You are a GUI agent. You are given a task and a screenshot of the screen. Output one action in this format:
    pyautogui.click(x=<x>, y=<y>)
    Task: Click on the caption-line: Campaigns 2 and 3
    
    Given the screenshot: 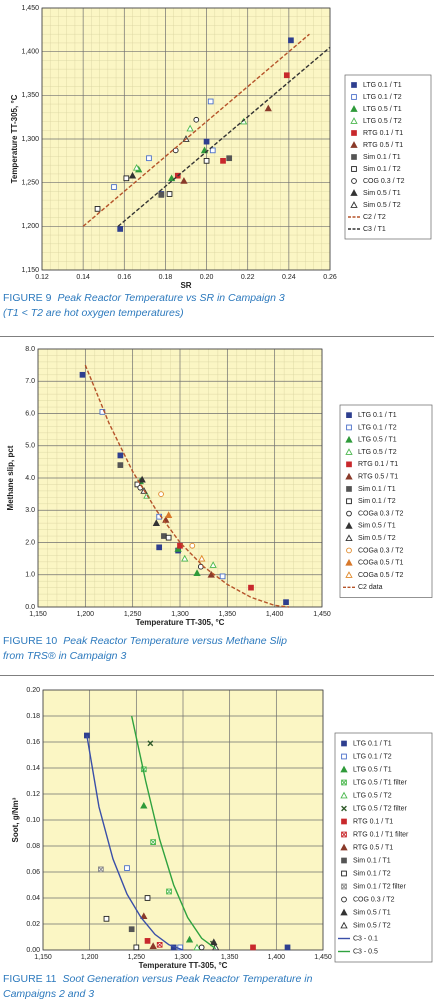 What is the action you would take?
    pyautogui.click(x=48, y=994)
    